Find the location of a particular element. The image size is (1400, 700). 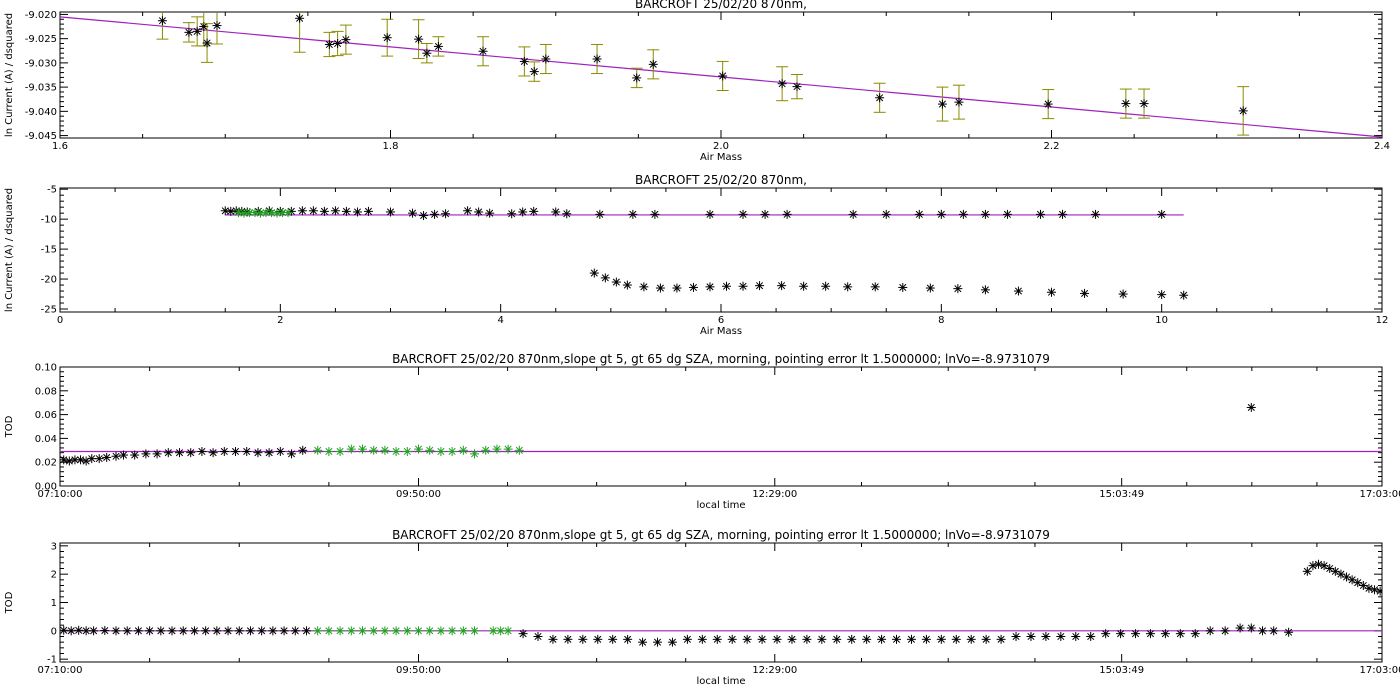

y-tick-label: 0.10 is located at coordinates (46, 368).